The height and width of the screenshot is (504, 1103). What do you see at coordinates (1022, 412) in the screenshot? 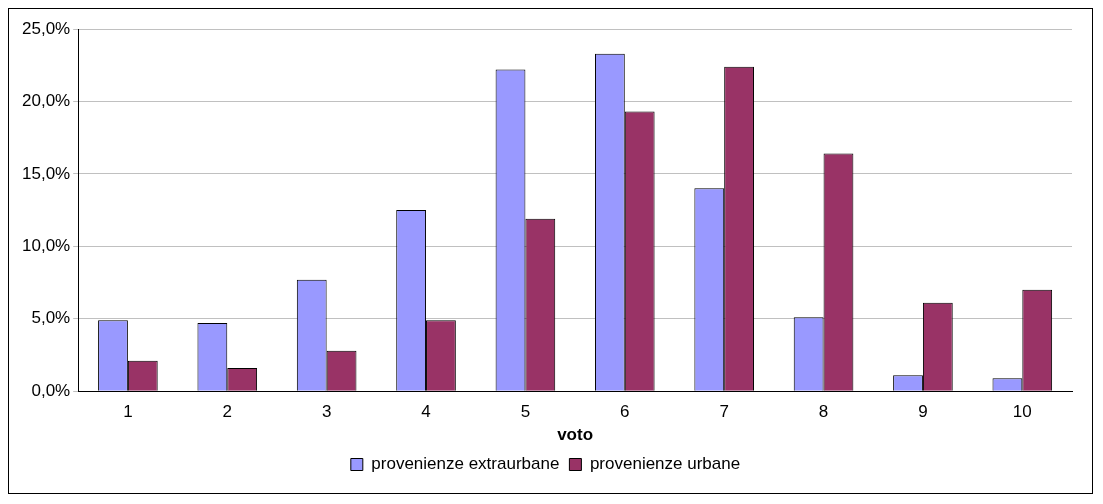
I see `x-tick-label: 10` at bounding box center [1022, 412].